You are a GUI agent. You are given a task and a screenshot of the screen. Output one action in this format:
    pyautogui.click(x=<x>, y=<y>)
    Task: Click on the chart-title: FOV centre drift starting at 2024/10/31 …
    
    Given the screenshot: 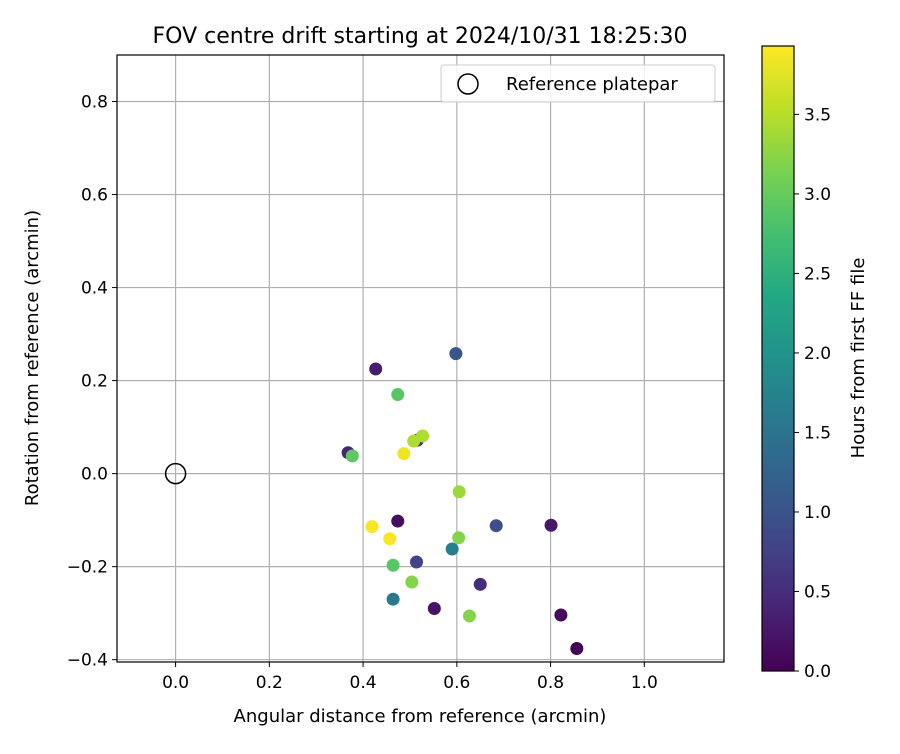 What is the action you would take?
    pyautogui.click(x=420, y=36)
    